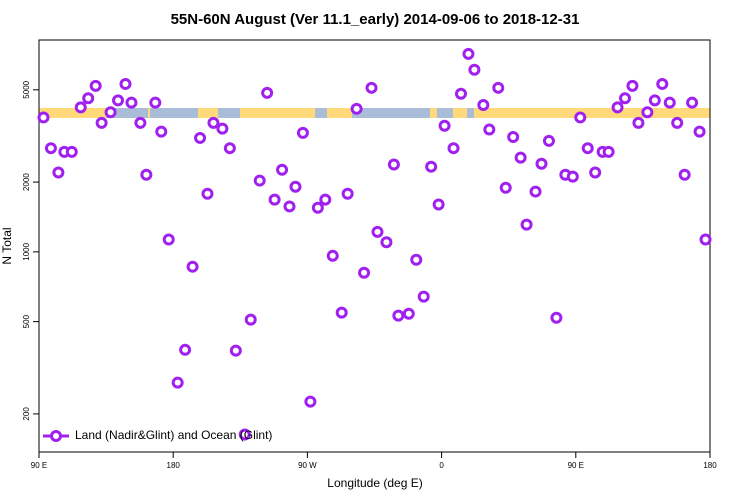 This screenshot has height=500, width=750. I want to click on legend-label: Land (Nadir&Glint) and Ocean (Glint), so click(173, 435).